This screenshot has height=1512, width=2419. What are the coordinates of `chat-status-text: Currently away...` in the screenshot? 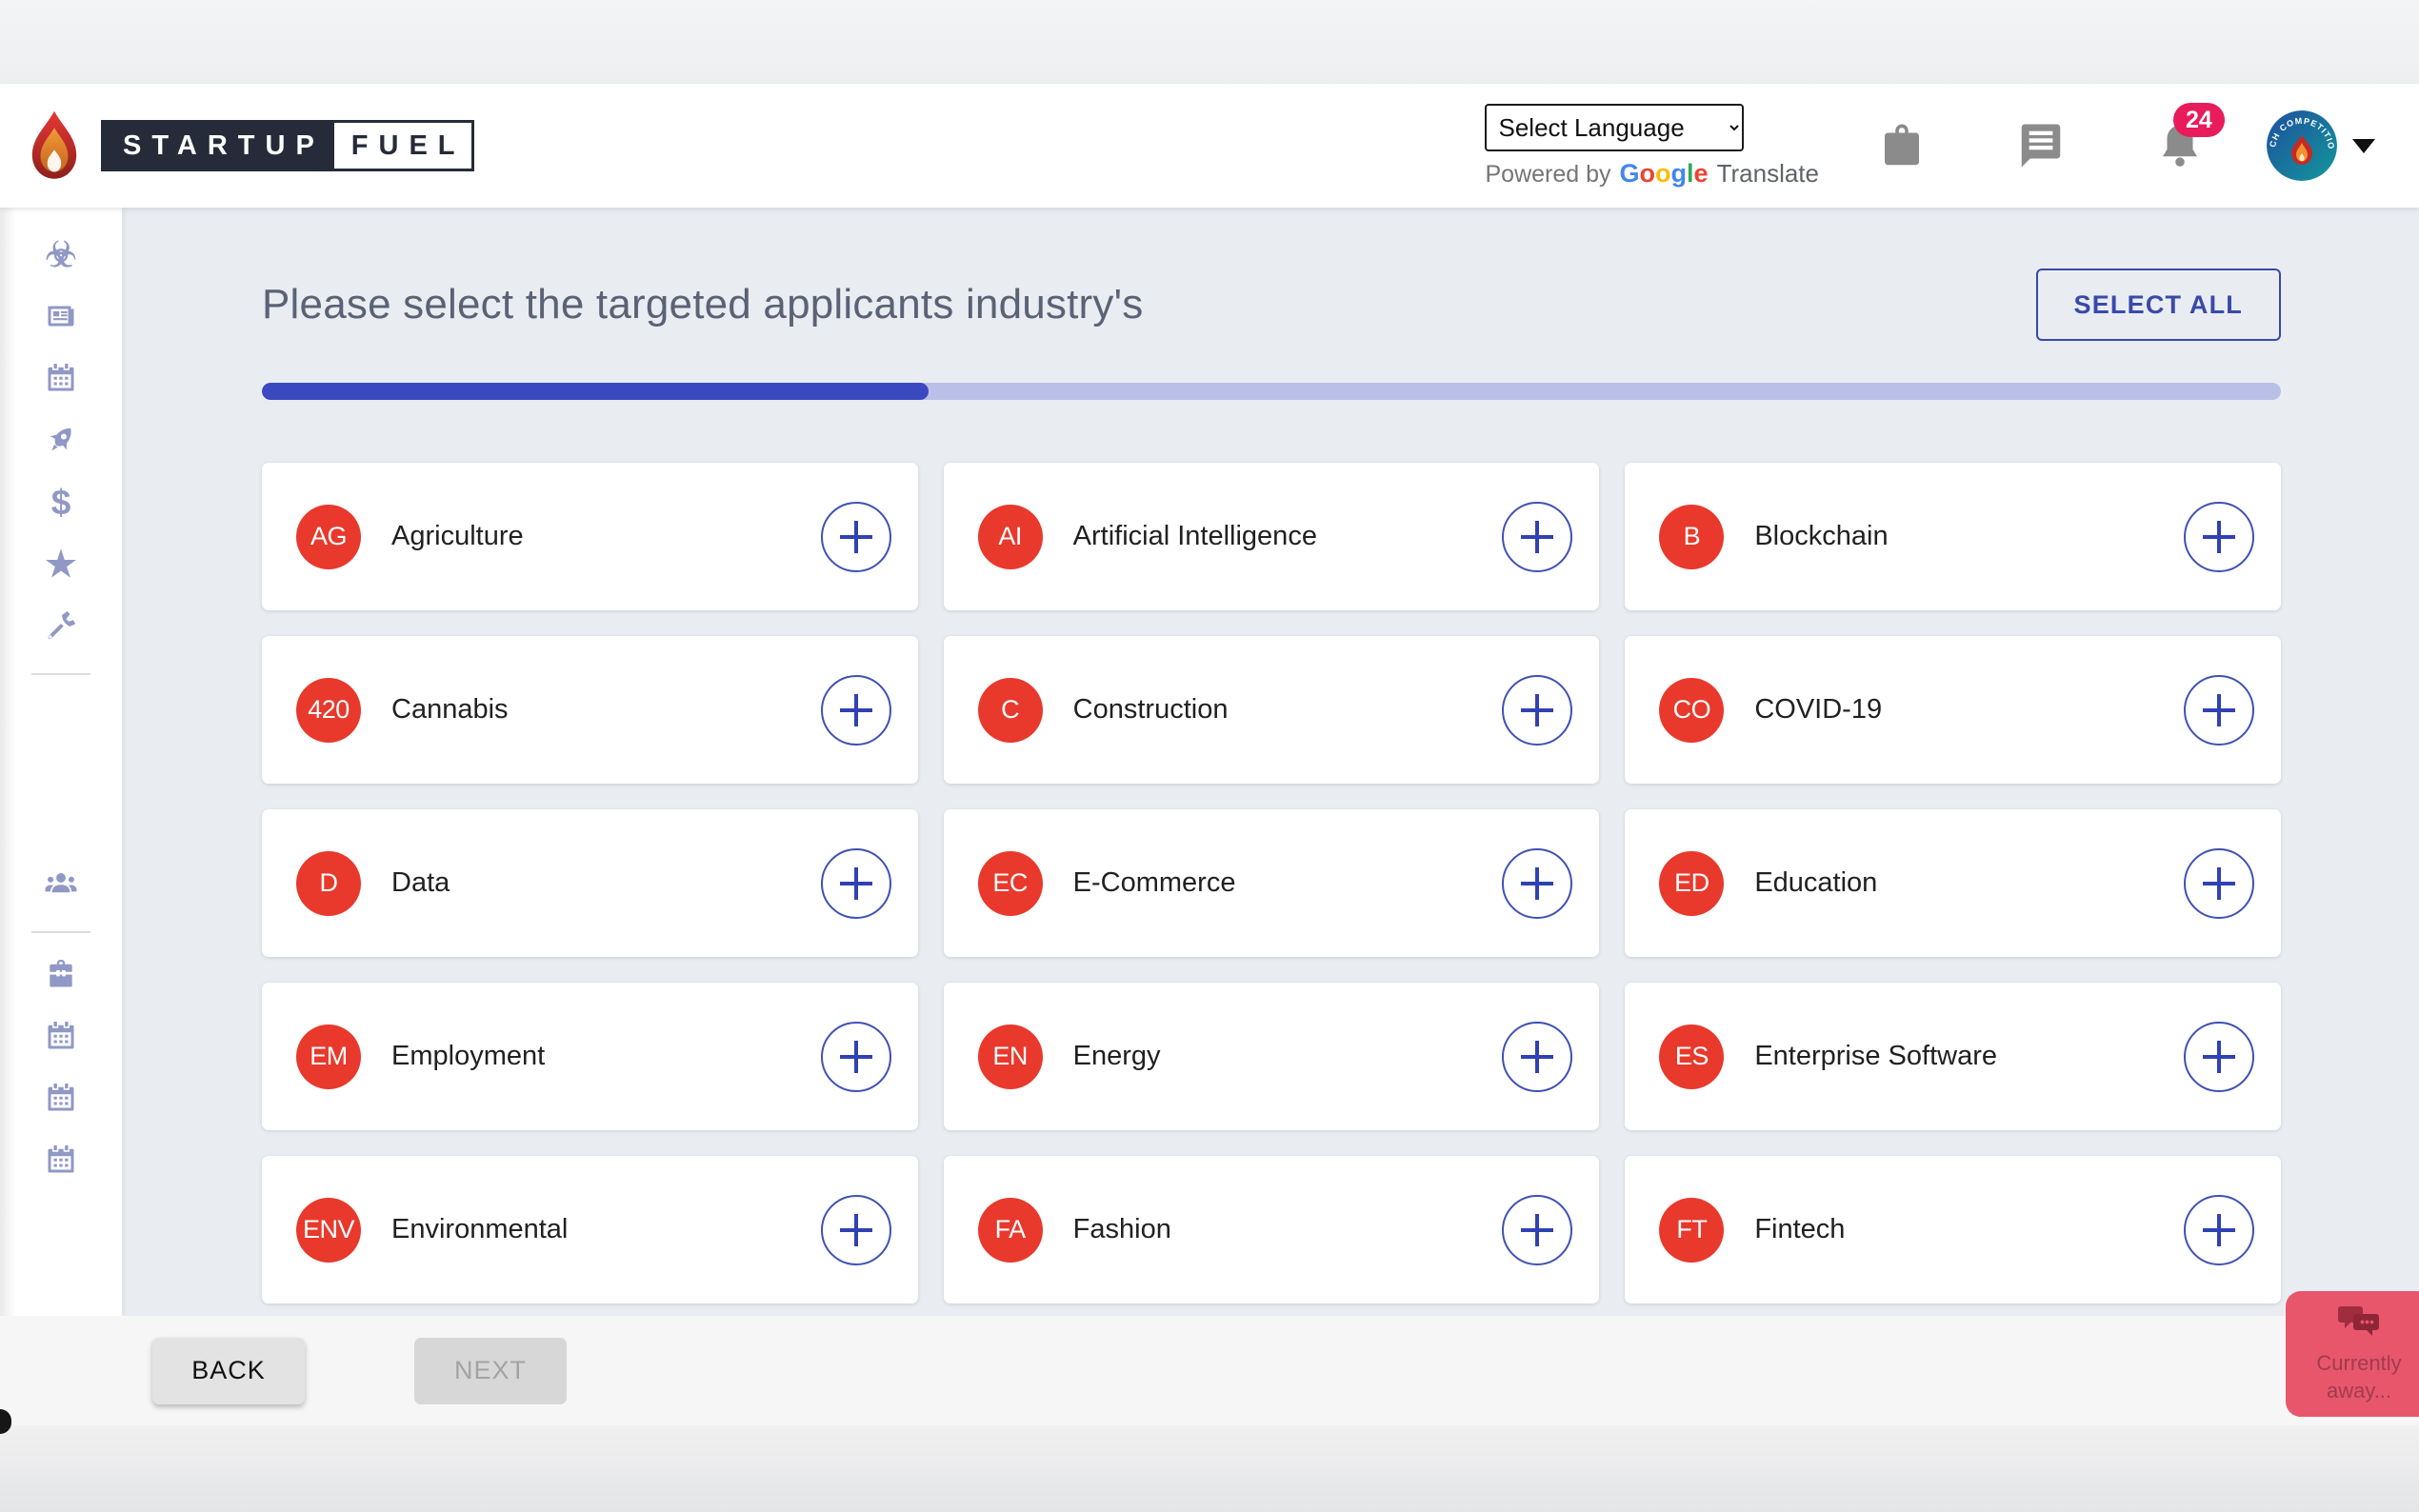 It's located at (2359, 1377).